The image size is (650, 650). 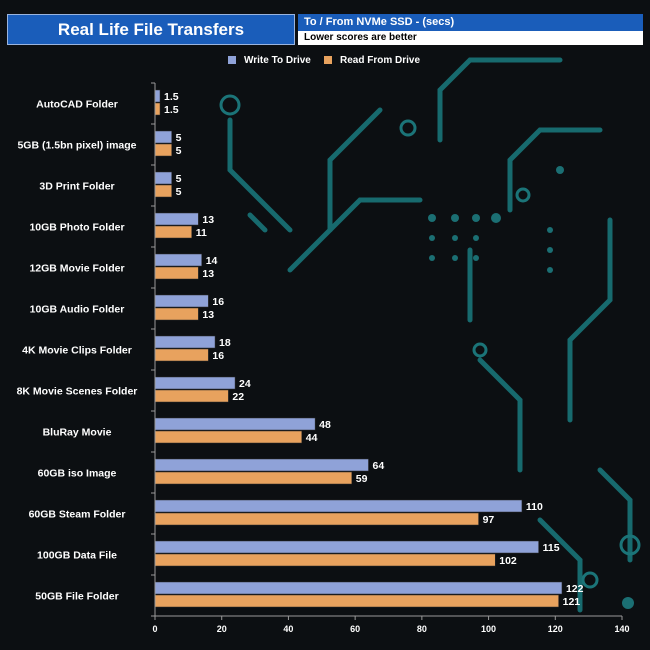 What do you see at coordinates (312, 438) in the screenshot?
I see `read-data-label: 44` at bounding box center [312, 438].